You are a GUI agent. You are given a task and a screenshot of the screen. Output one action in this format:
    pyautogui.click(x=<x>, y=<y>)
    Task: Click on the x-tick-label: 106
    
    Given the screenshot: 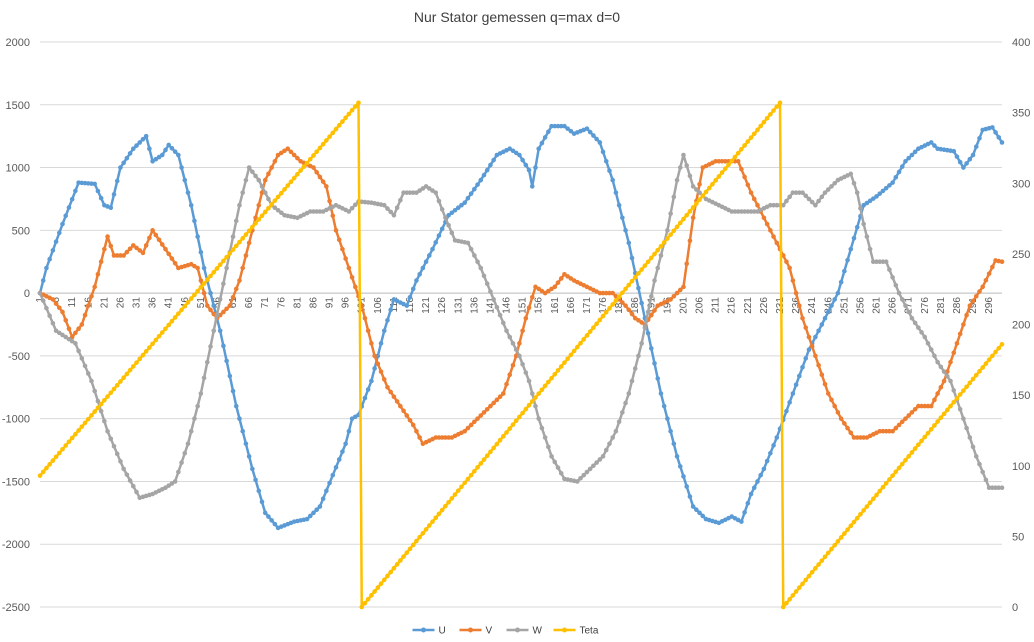 What is the action you would take?
    pyautogui.click(x=378, y=305)
    